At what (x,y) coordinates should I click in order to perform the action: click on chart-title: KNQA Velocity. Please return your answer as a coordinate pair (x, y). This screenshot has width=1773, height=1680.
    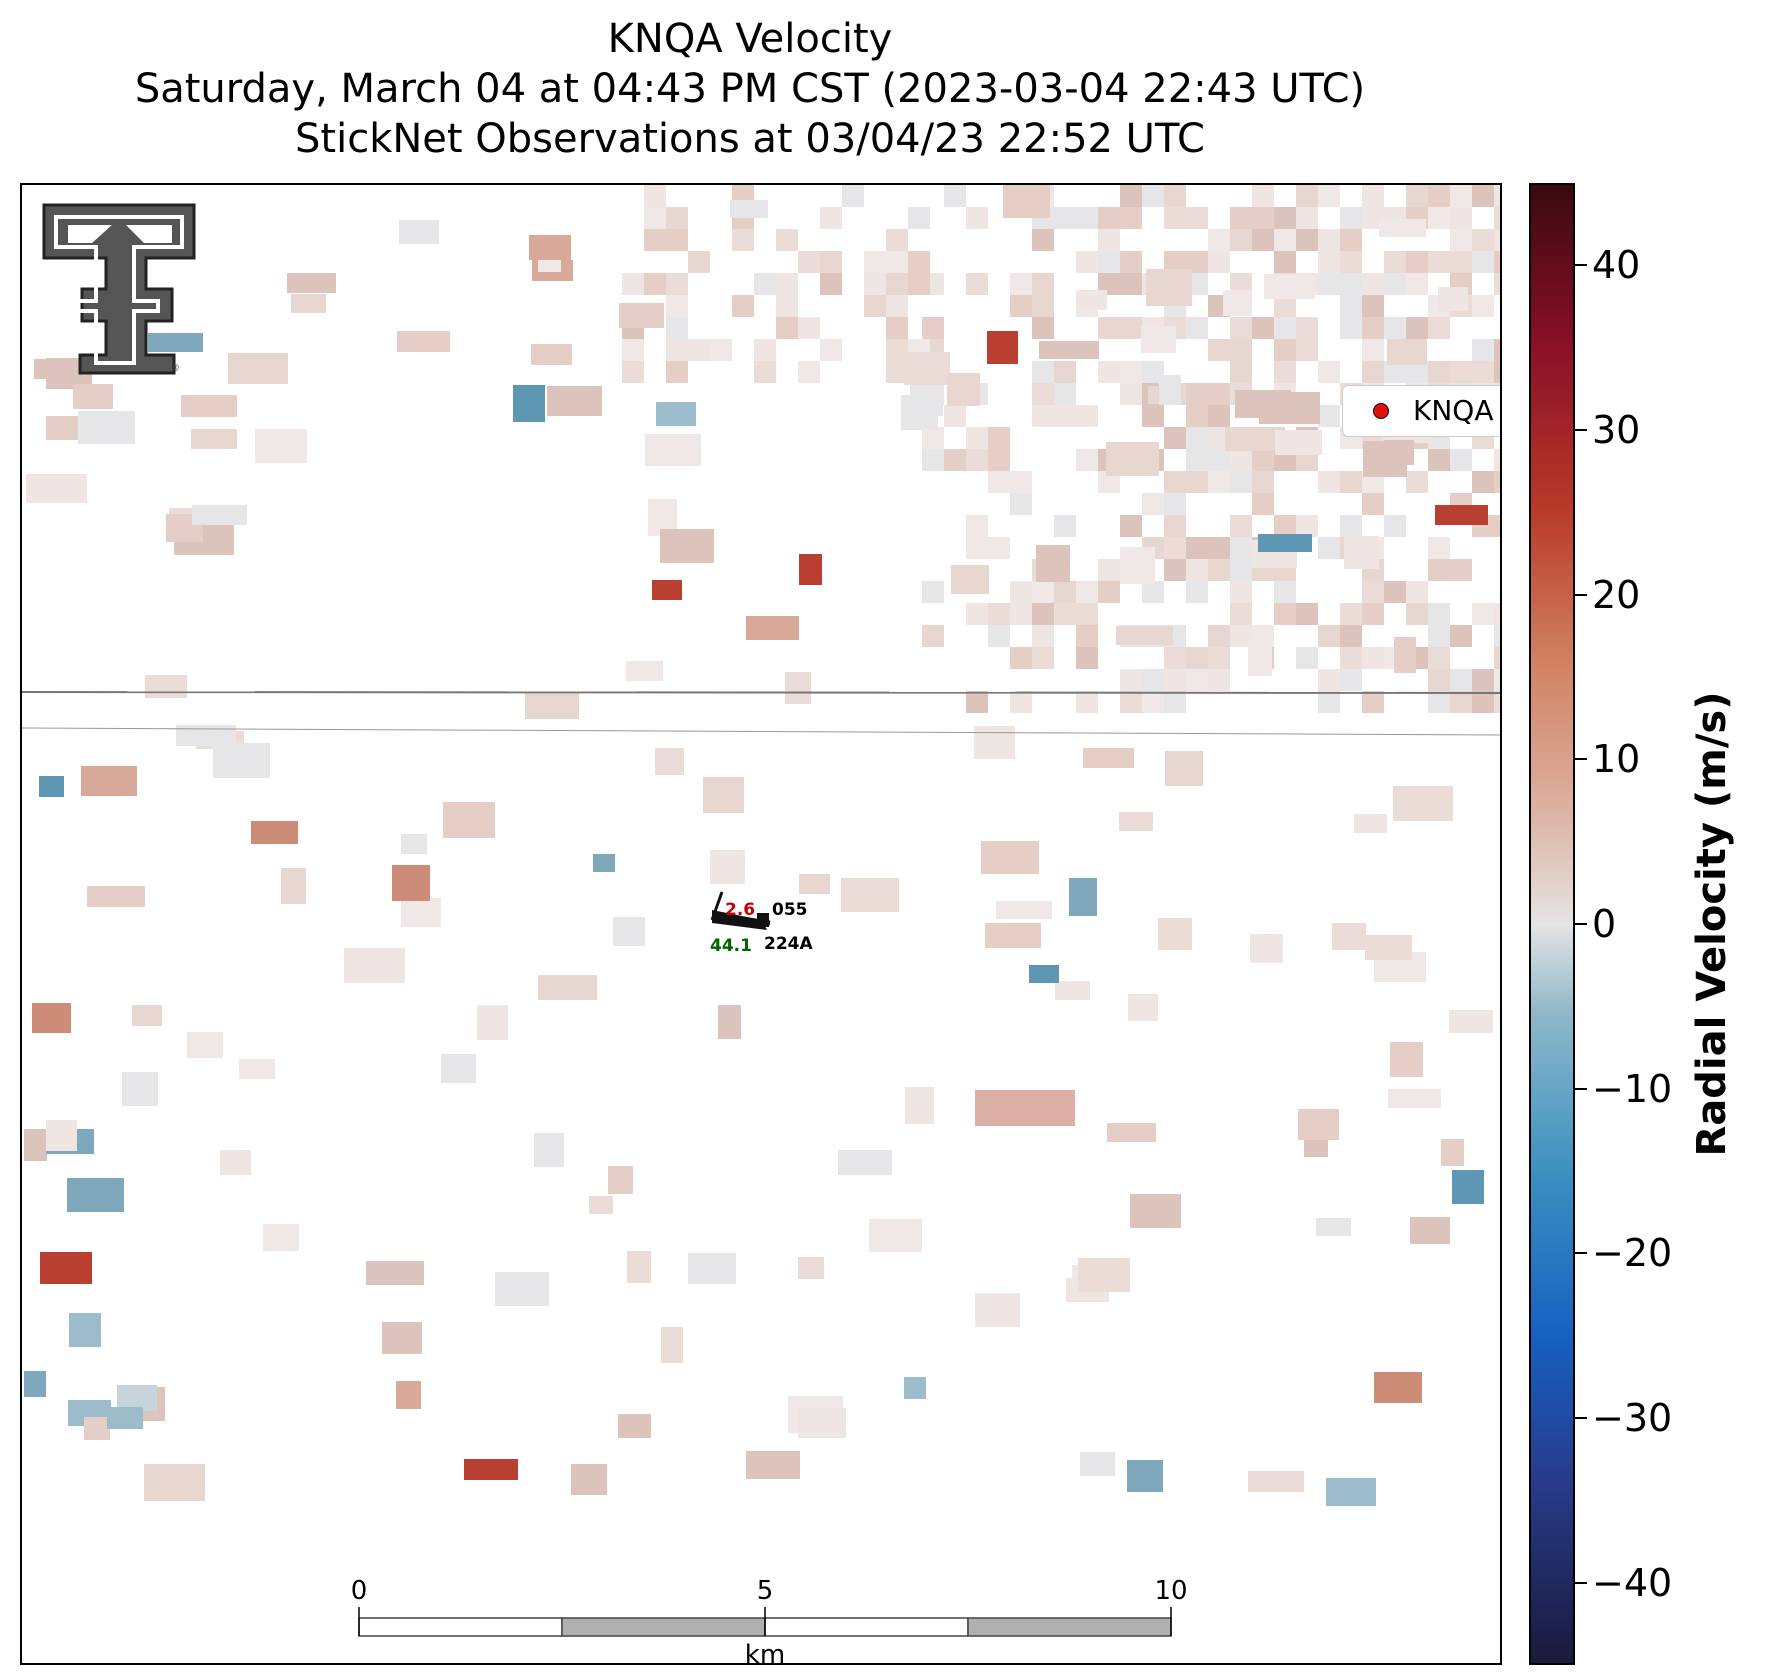
    Looking at the image, I should click on (750, 39).